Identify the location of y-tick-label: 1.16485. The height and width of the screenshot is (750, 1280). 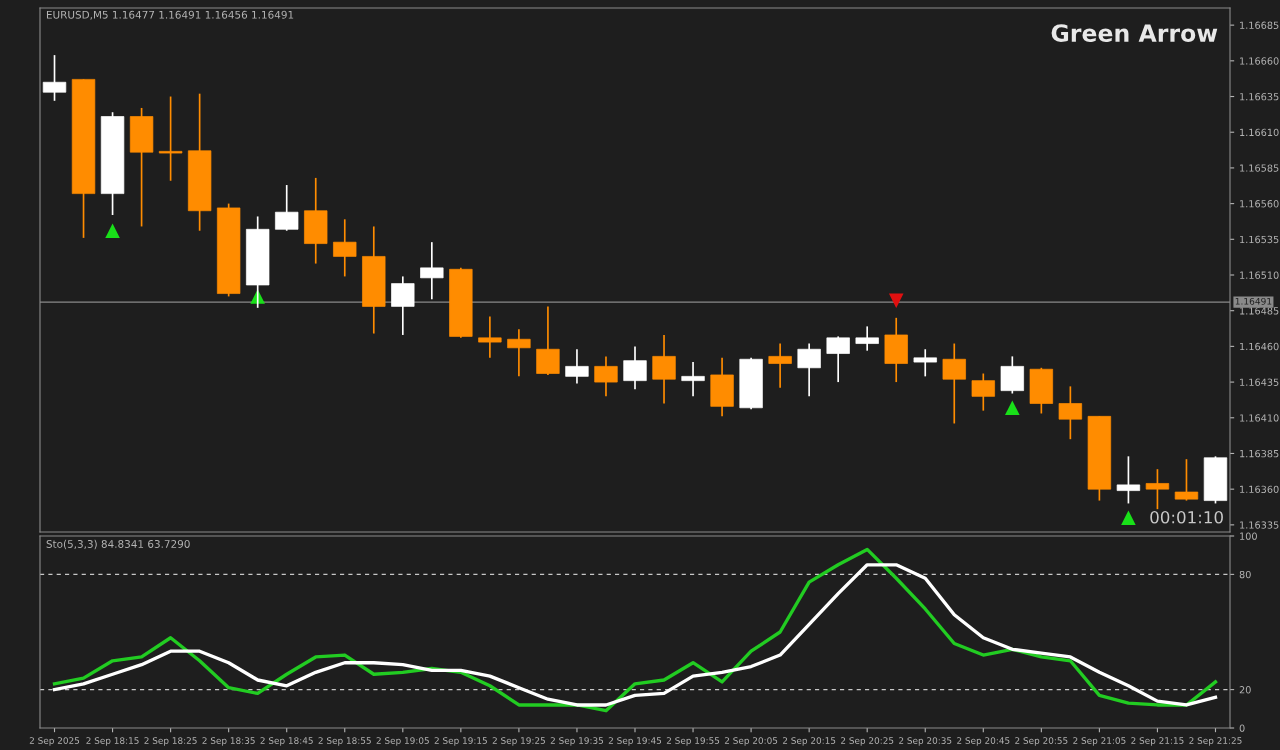
(1259, 311).